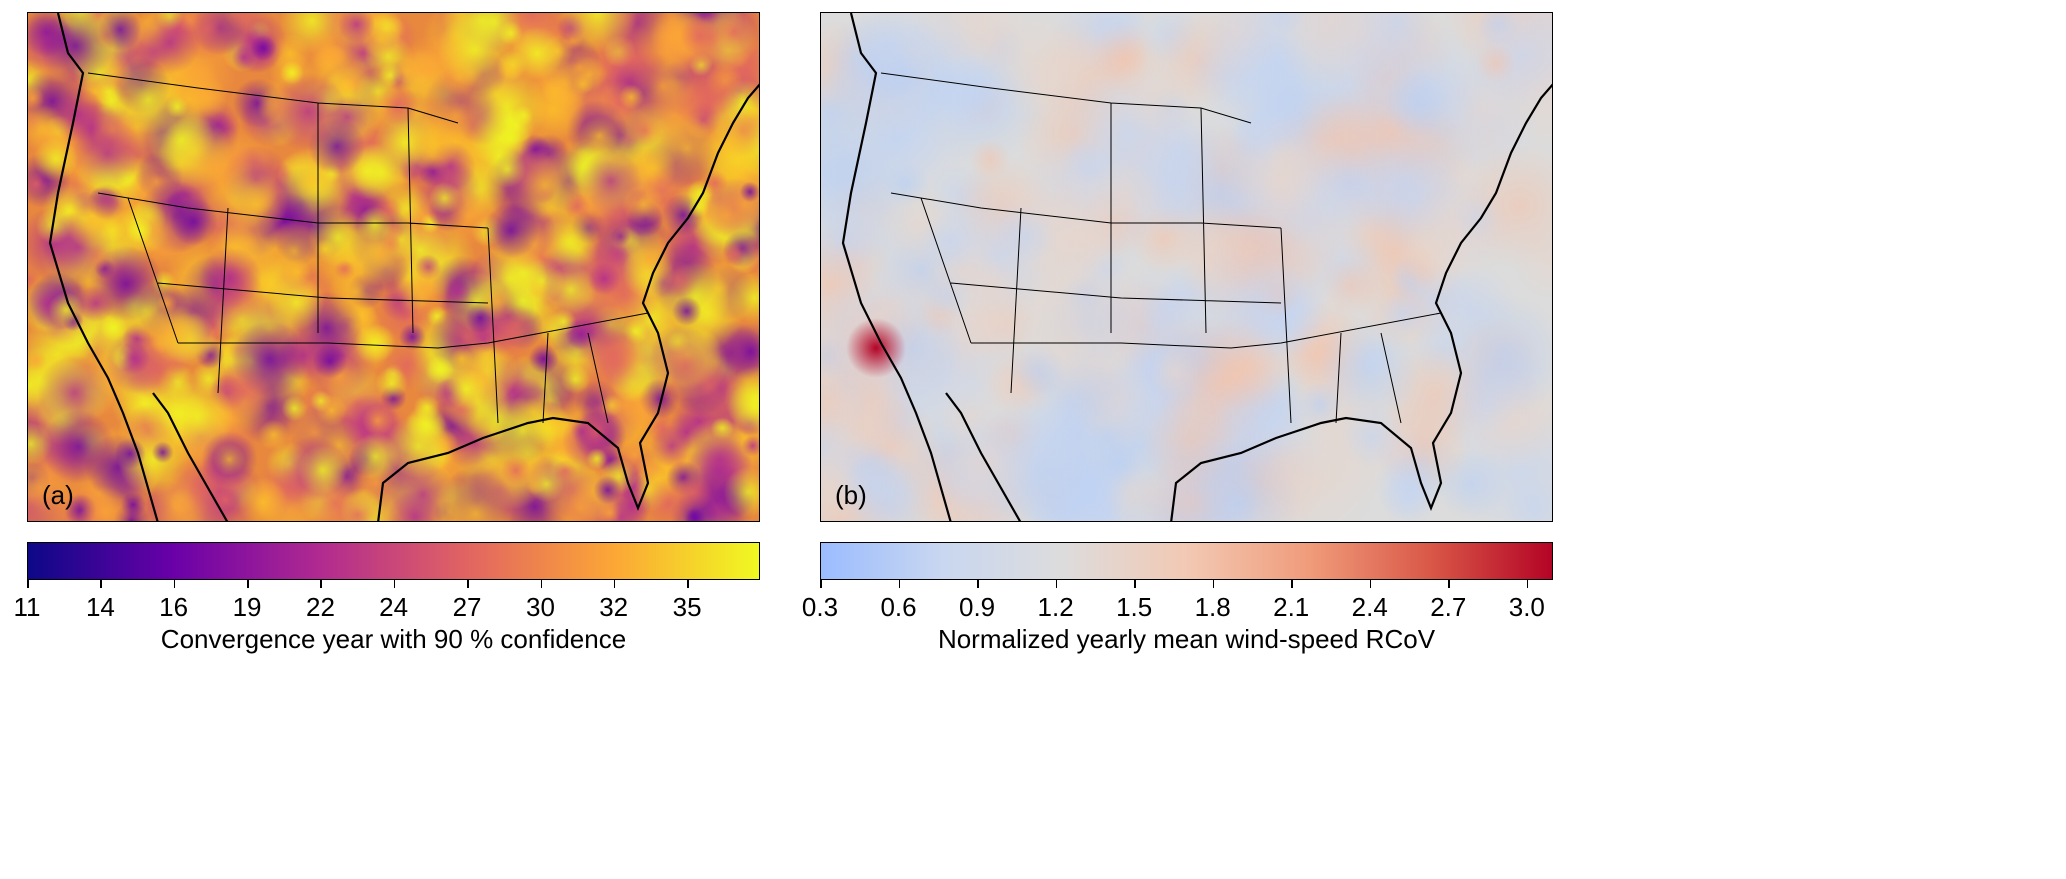 This screenshot has height=879, width=2066. What do you see at coordinates (1291, 607) in the screenshot?
I see `colorbar-tick-label: 2.1` at bounding box center [1291, 607].